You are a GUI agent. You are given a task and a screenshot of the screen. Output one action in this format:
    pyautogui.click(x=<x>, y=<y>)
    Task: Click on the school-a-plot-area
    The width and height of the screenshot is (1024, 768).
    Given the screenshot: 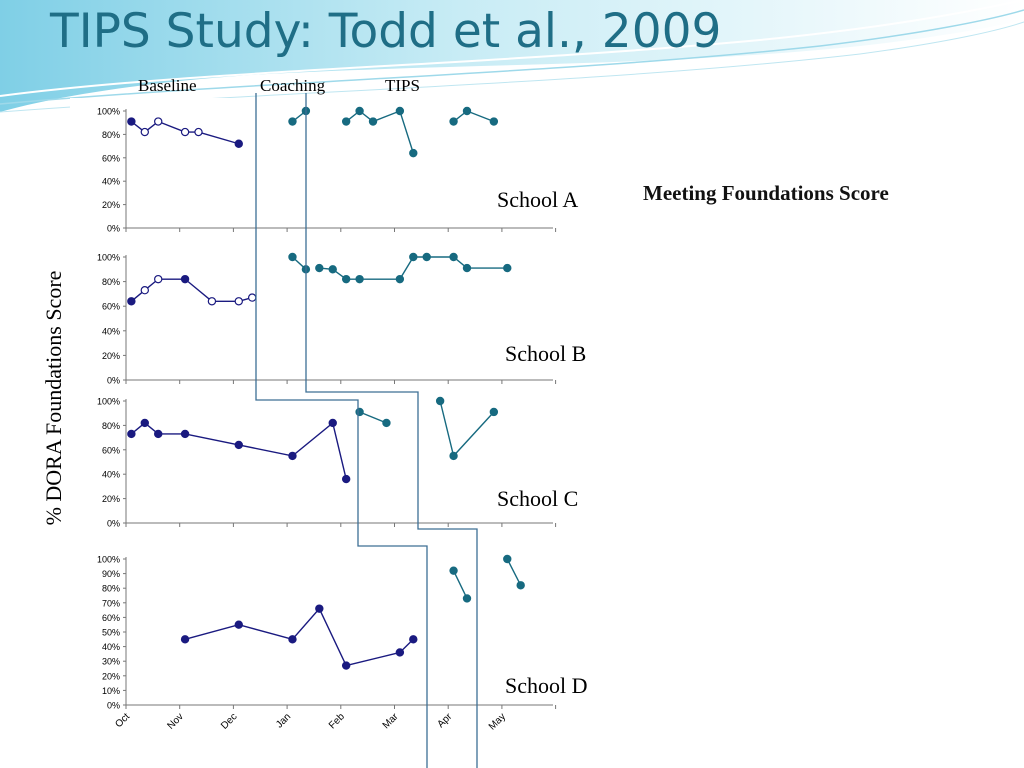 What is the action you would take?
    pyautogui.click(x=319, y=167)
    